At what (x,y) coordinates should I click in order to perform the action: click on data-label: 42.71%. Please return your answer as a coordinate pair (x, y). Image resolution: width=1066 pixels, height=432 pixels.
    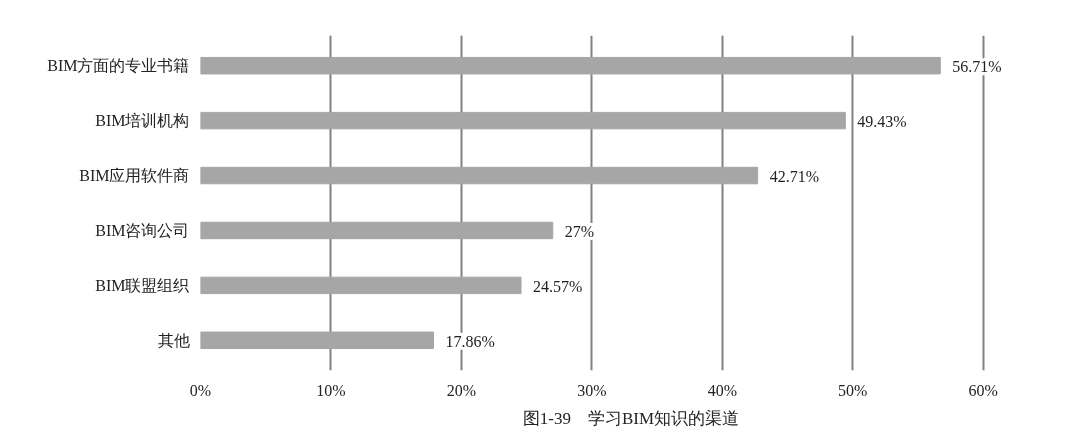
    Looking at the image, I should click on (794, 177).